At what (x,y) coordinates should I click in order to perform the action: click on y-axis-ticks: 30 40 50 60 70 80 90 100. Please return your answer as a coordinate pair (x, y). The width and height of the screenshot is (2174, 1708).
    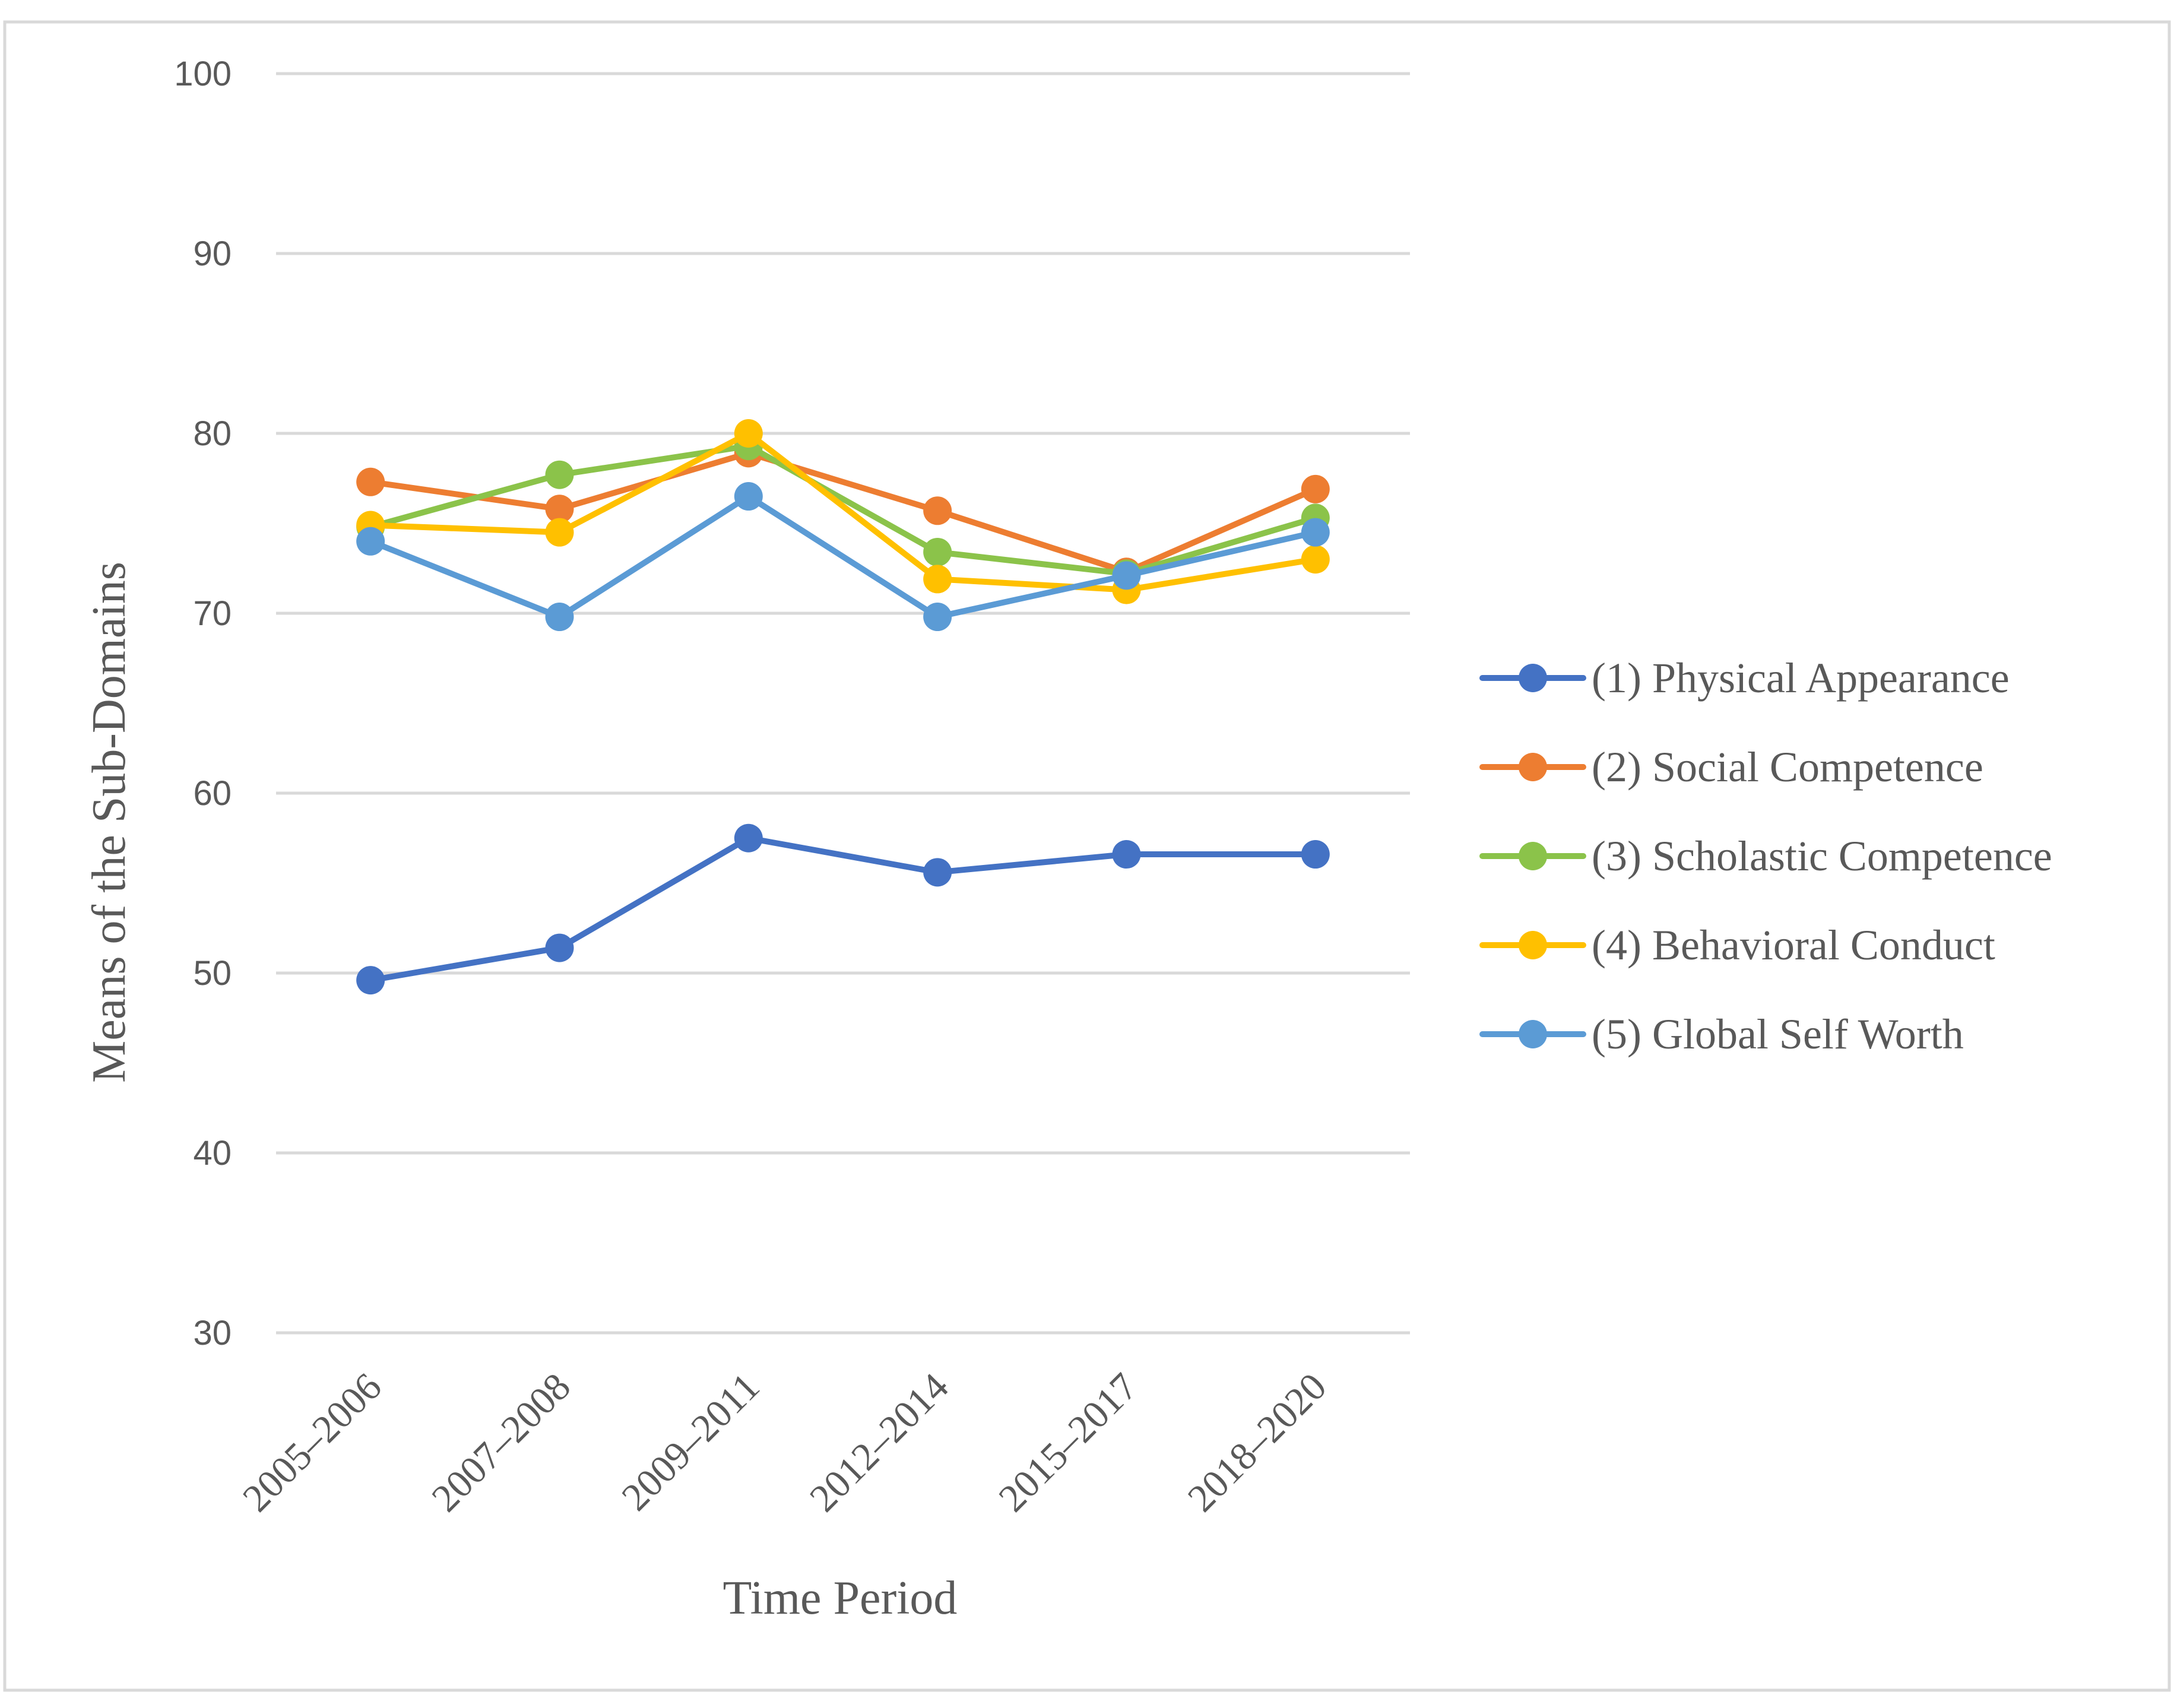
    Looking at the image, I should click on (203, 703).